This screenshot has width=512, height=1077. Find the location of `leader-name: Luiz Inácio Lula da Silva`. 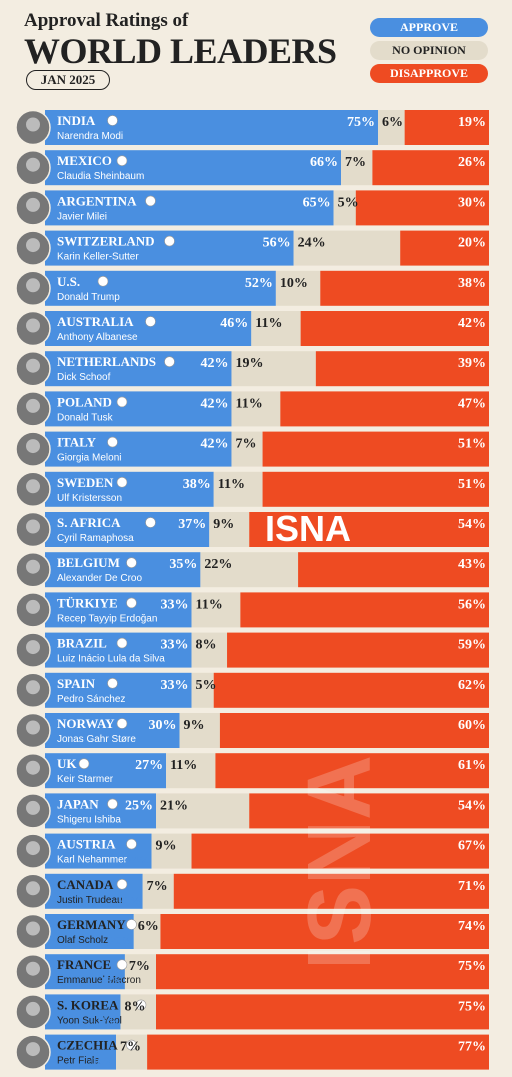

leader-name: Luiz Inácio Lula da Silva is located at coordinates (111, 659).